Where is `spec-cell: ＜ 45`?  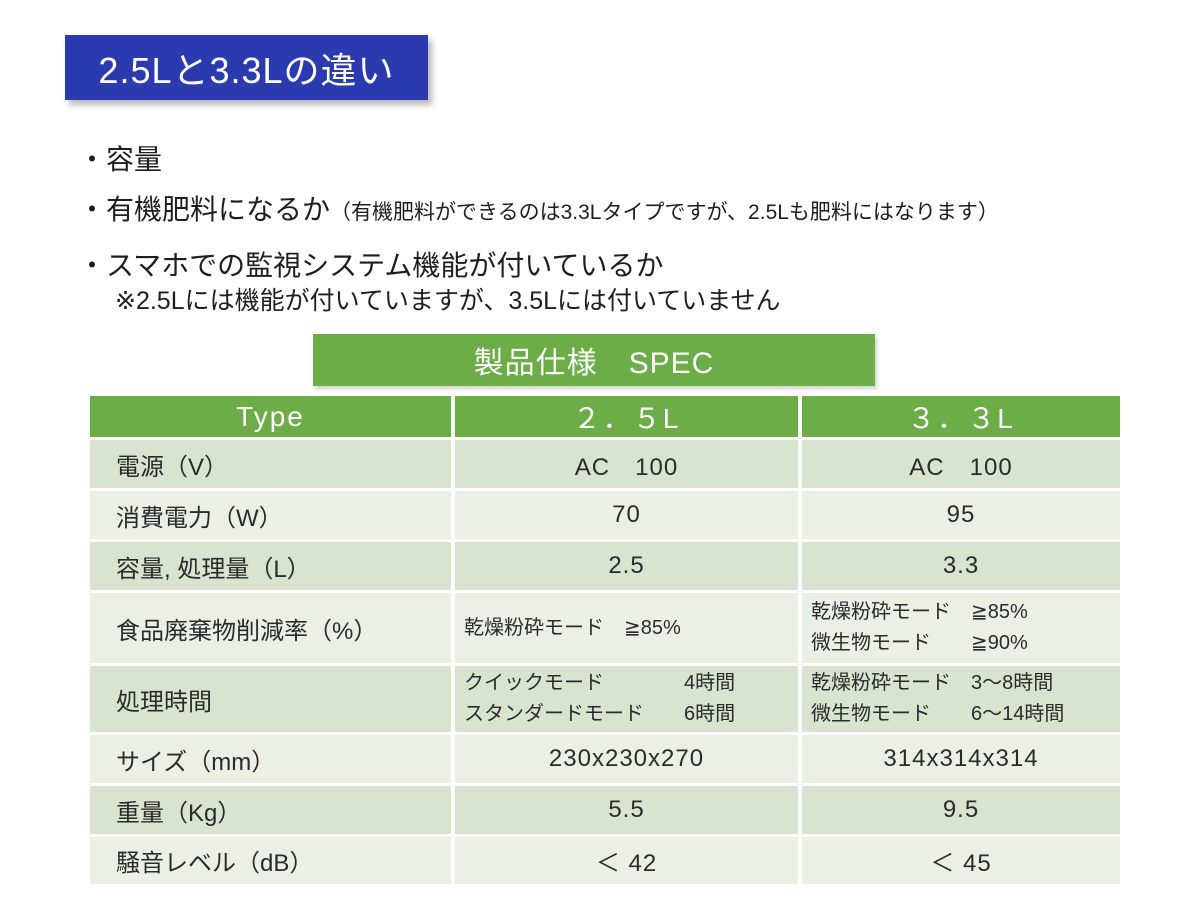
spec-cell: ＜ 45 is located at coordinates (961, 860).